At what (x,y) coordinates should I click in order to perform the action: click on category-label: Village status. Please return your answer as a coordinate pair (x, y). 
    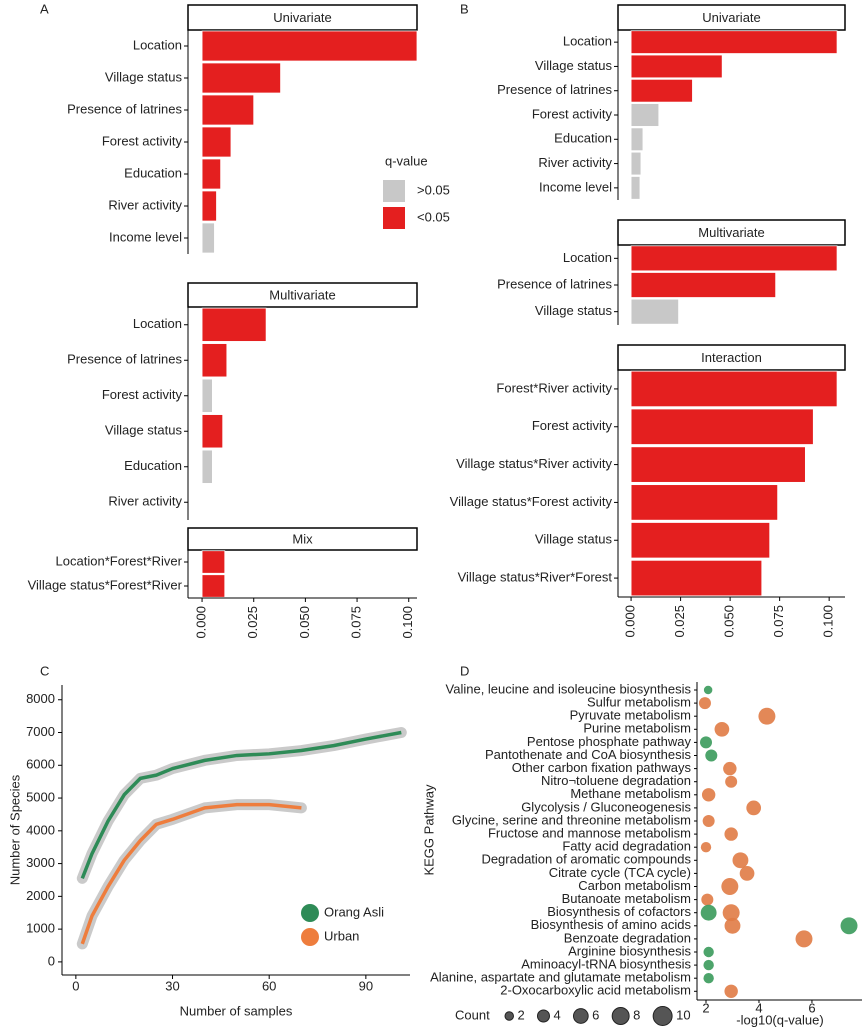
    Looking at the image, I should click on (574, 310).